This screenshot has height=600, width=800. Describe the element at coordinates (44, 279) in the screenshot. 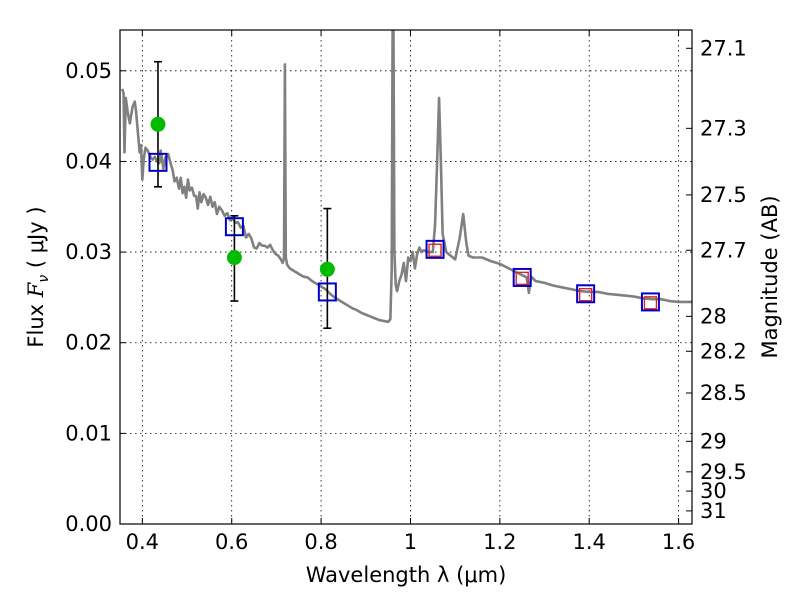

I see `y-axis-label-subscript: ν` at that location.